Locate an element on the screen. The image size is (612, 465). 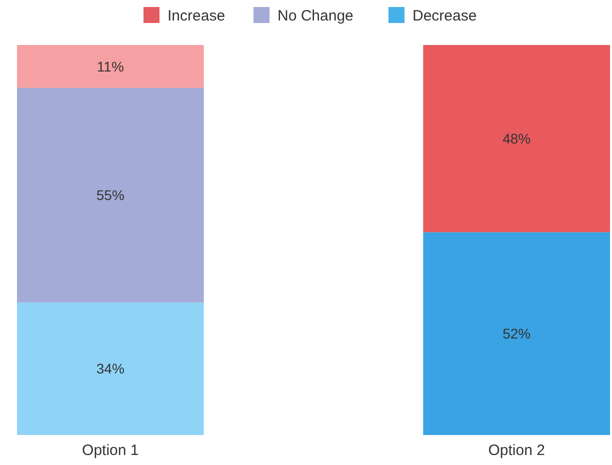
legend-label: No Change is located at coordinates (316, 15).